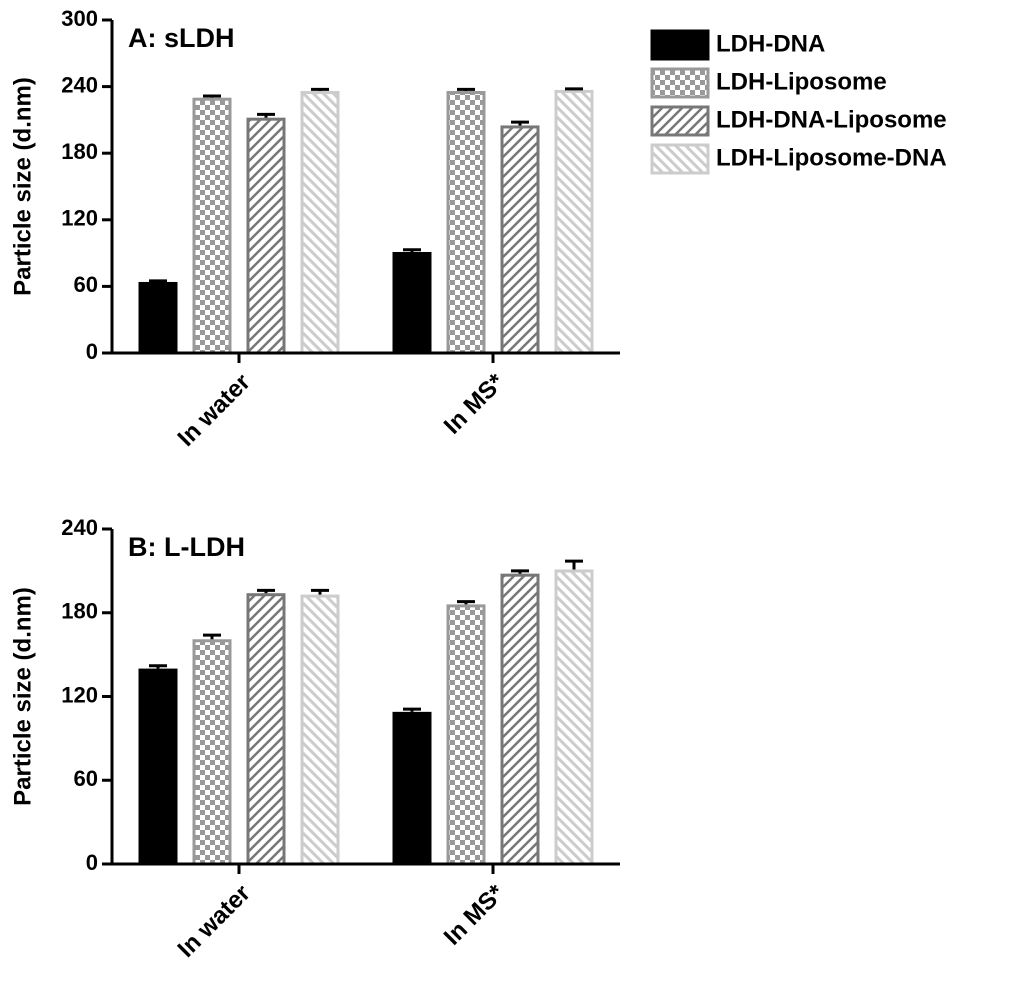 This screenshot has width=1024, height=993. I want to click on chart-title: A: sLDH, so click(181, 38).